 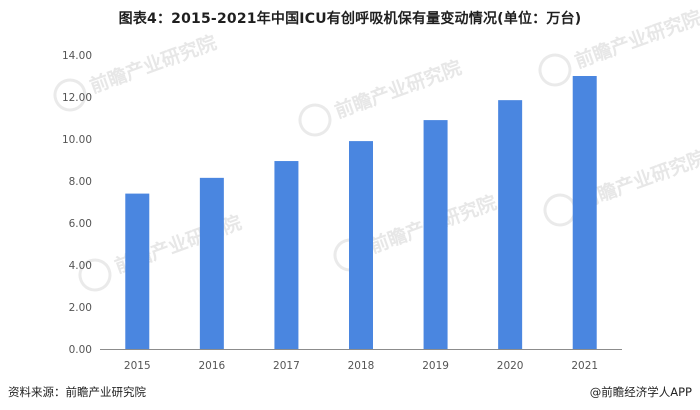 I want to click on x-tick-label: 2017, so click(x=286, y=366).